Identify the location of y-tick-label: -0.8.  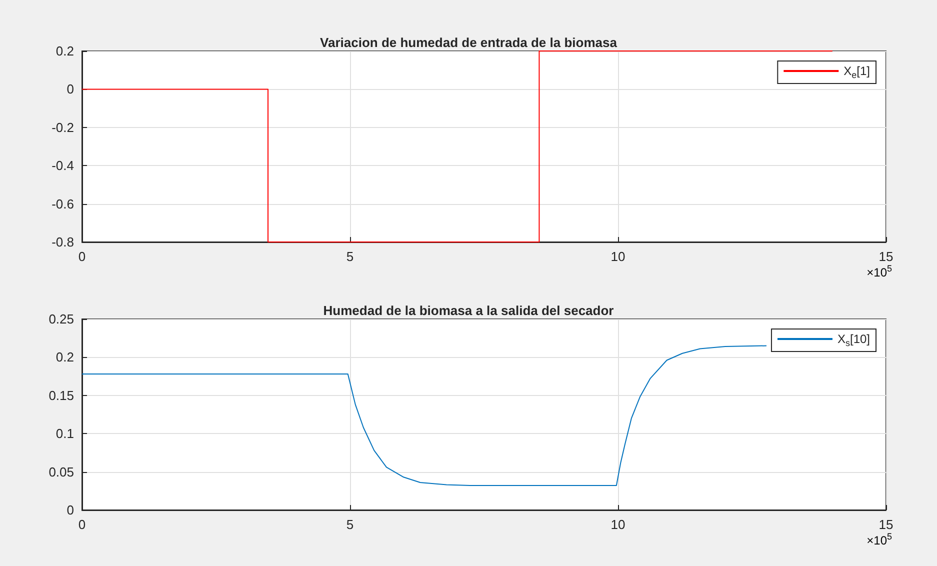
(63, 242).